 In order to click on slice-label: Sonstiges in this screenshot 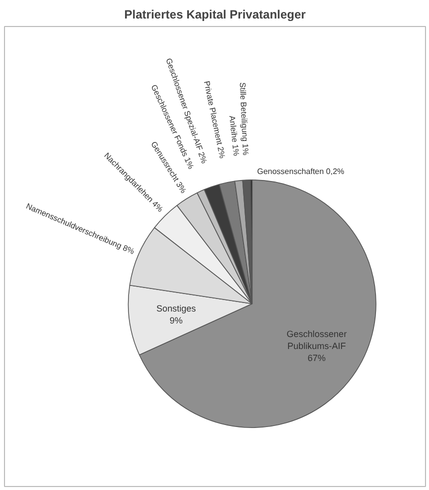, I will do `click(176, 308)`.